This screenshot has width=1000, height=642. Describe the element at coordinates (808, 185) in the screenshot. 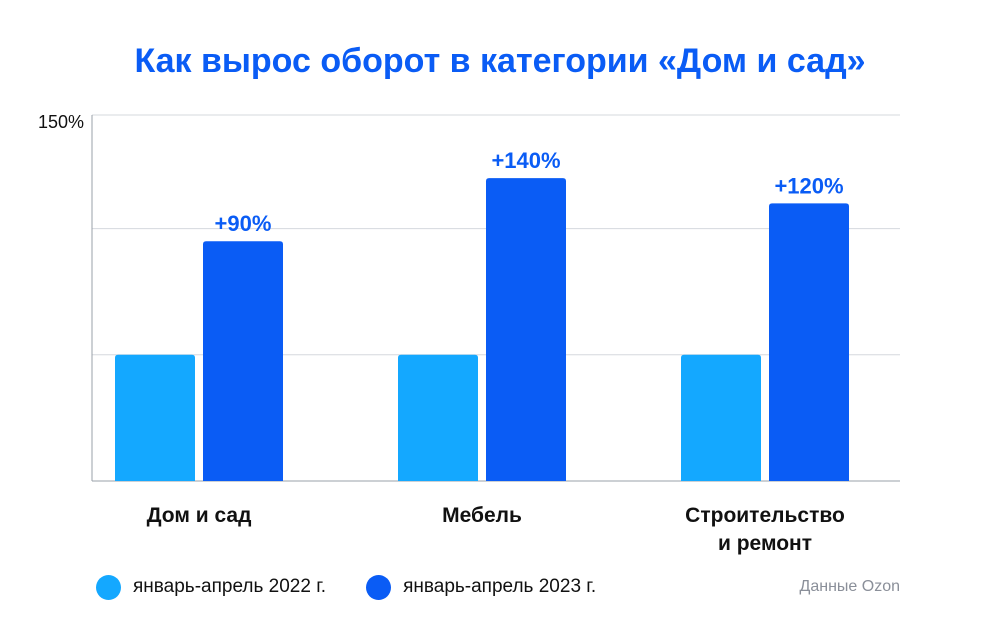

I see `data-label-2: +120%` at that location.